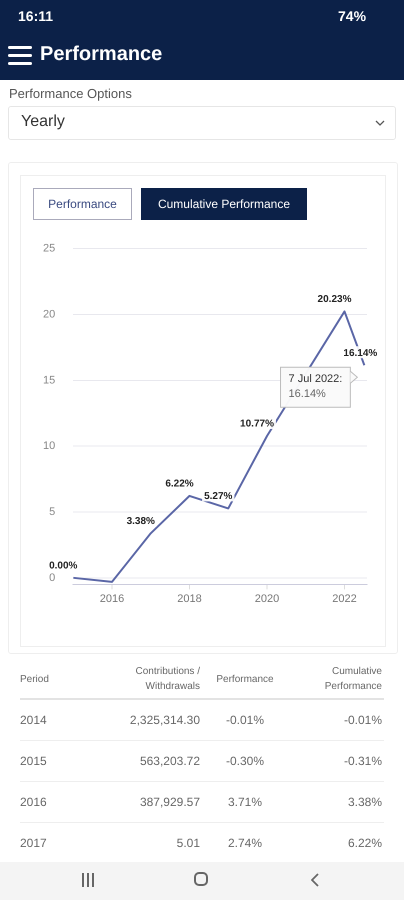 The width and height of the screenshot is (404, 900). I want to click on text: Period, so click(35, 679).